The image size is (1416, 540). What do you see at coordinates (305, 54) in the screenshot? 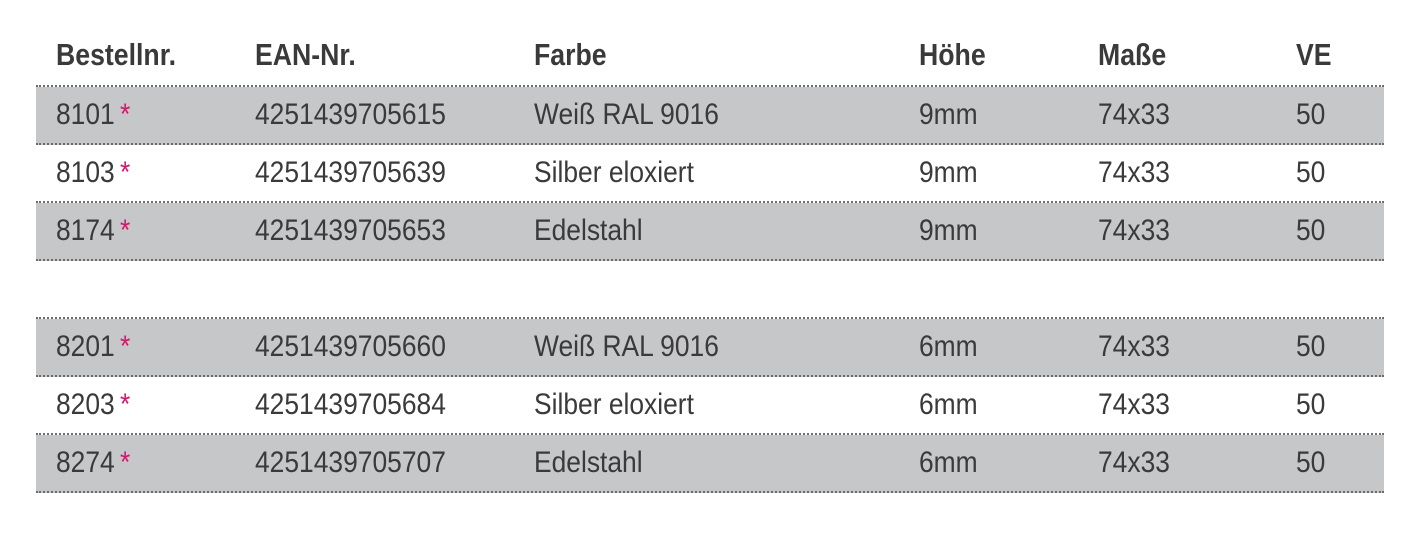
I see `header-ean: EAN-Nr.` at bounding box center [305, 54].